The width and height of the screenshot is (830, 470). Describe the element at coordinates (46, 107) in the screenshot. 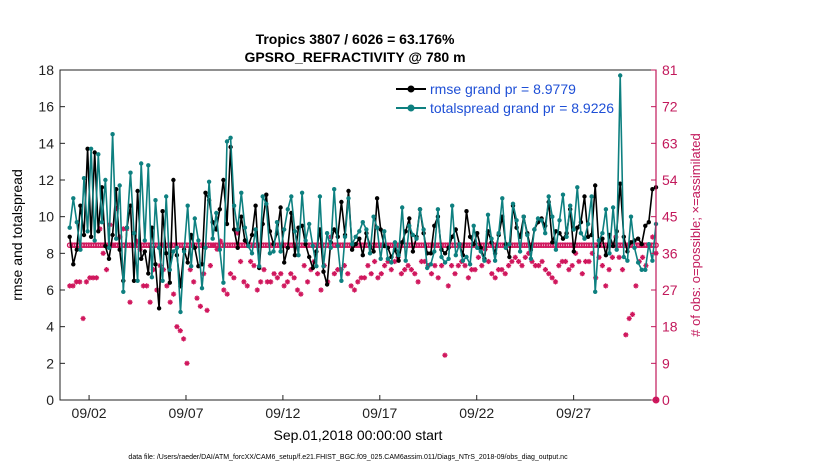

I see `y-tick-label: 16` at that location.